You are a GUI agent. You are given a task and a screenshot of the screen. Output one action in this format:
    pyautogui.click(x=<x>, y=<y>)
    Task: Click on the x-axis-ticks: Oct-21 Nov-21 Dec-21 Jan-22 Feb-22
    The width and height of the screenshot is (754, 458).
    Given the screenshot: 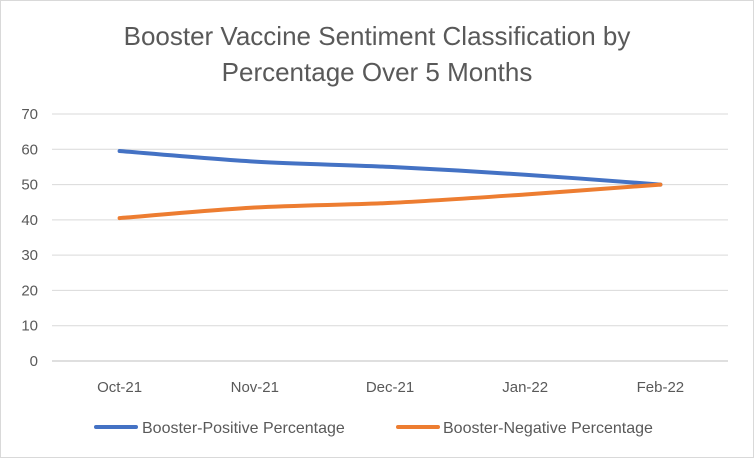 What is the action you would take?
    pyautogui.click(x=390, y=387)
    